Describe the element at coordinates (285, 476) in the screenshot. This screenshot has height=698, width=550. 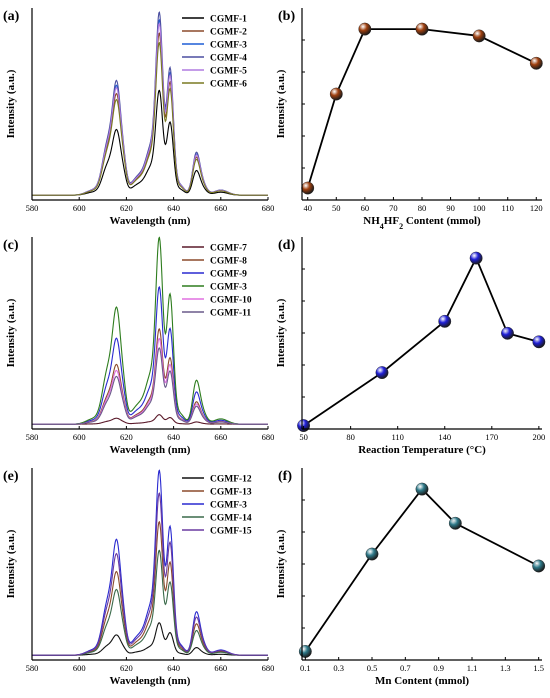
I see `panel-label: (f)` at that location.